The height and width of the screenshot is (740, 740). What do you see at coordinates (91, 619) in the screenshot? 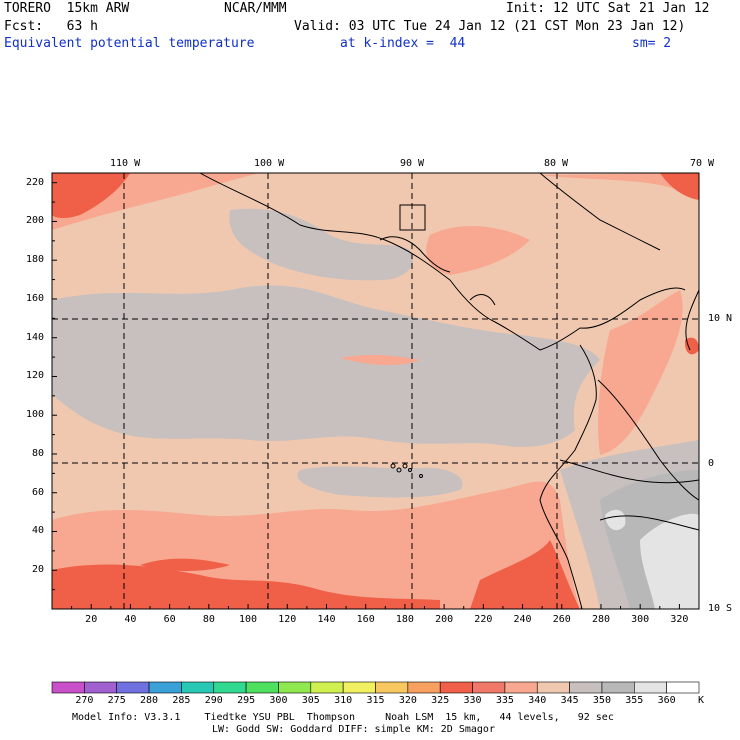
I see `x-tick-label: 20` at bounding box center [91, 619].